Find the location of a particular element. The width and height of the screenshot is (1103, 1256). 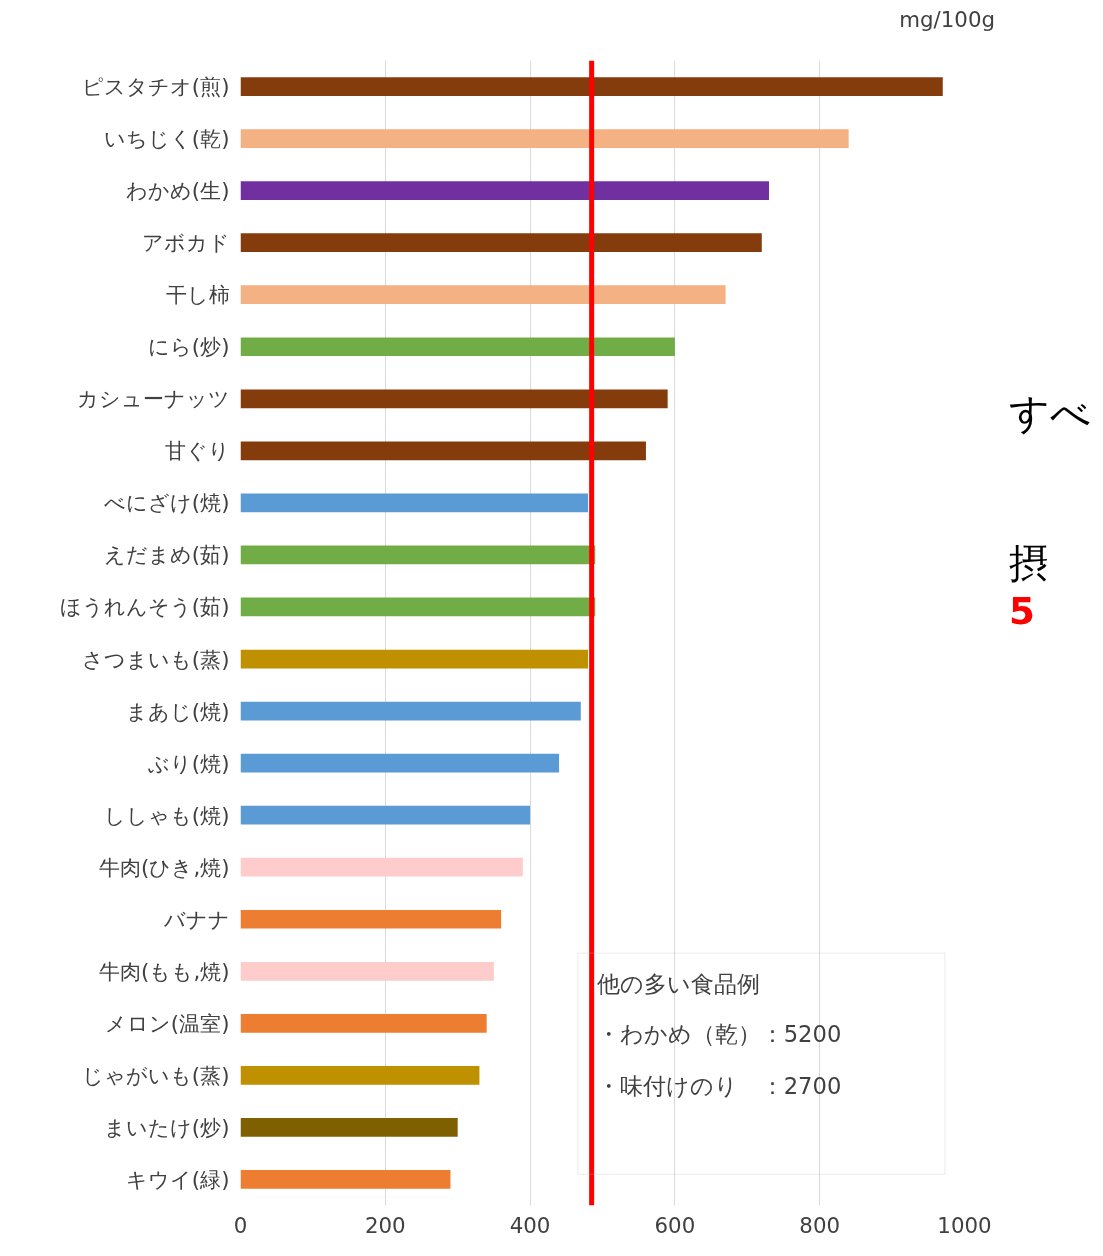

text: すべ is located at coordinates (1050, 413).